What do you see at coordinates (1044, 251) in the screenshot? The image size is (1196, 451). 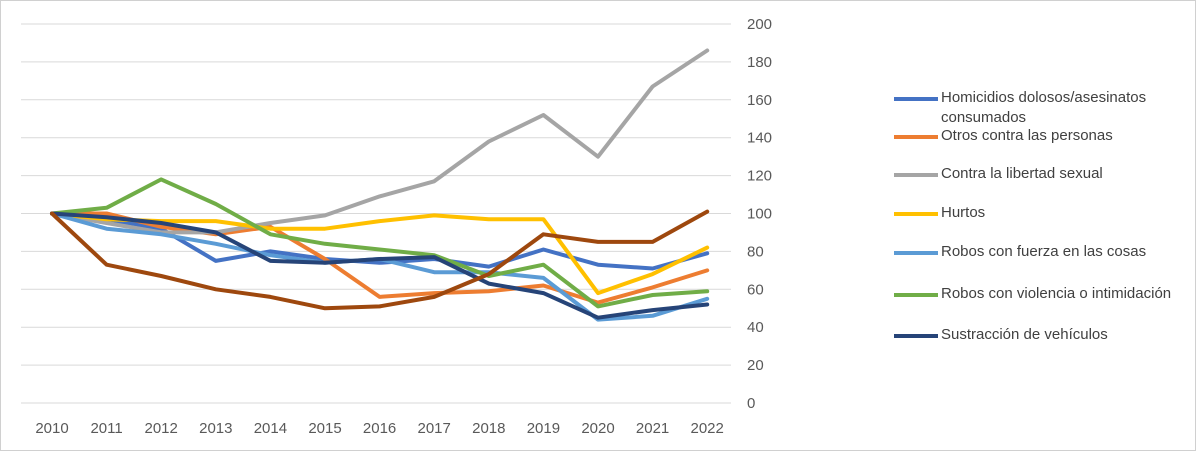 I see `legend-label: Robos con fuerza en las cosas` at bounding box center [1044, 251].